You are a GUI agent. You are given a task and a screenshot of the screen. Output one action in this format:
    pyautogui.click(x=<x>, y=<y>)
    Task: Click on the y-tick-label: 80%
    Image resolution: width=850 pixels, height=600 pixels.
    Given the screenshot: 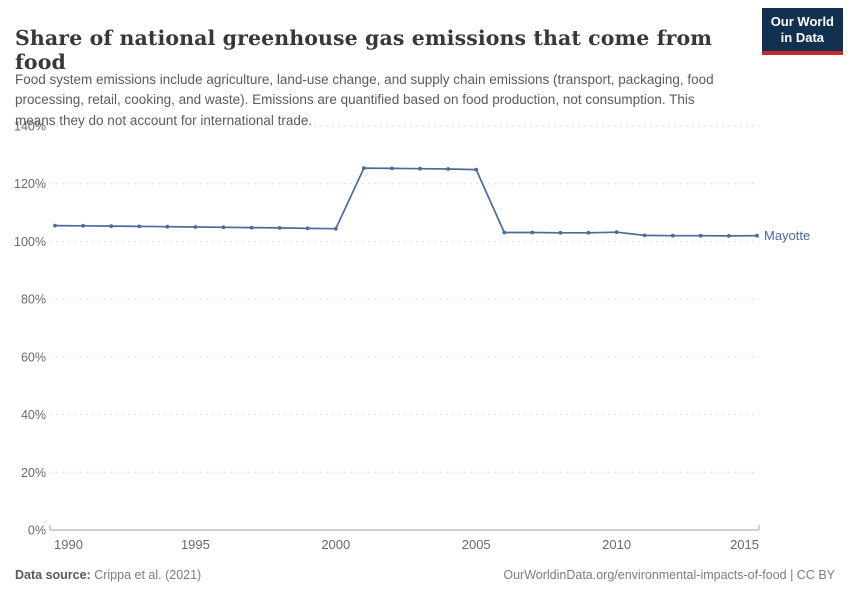 What is the action you would take?
    pyautogui.click(x=33, y=300)
    